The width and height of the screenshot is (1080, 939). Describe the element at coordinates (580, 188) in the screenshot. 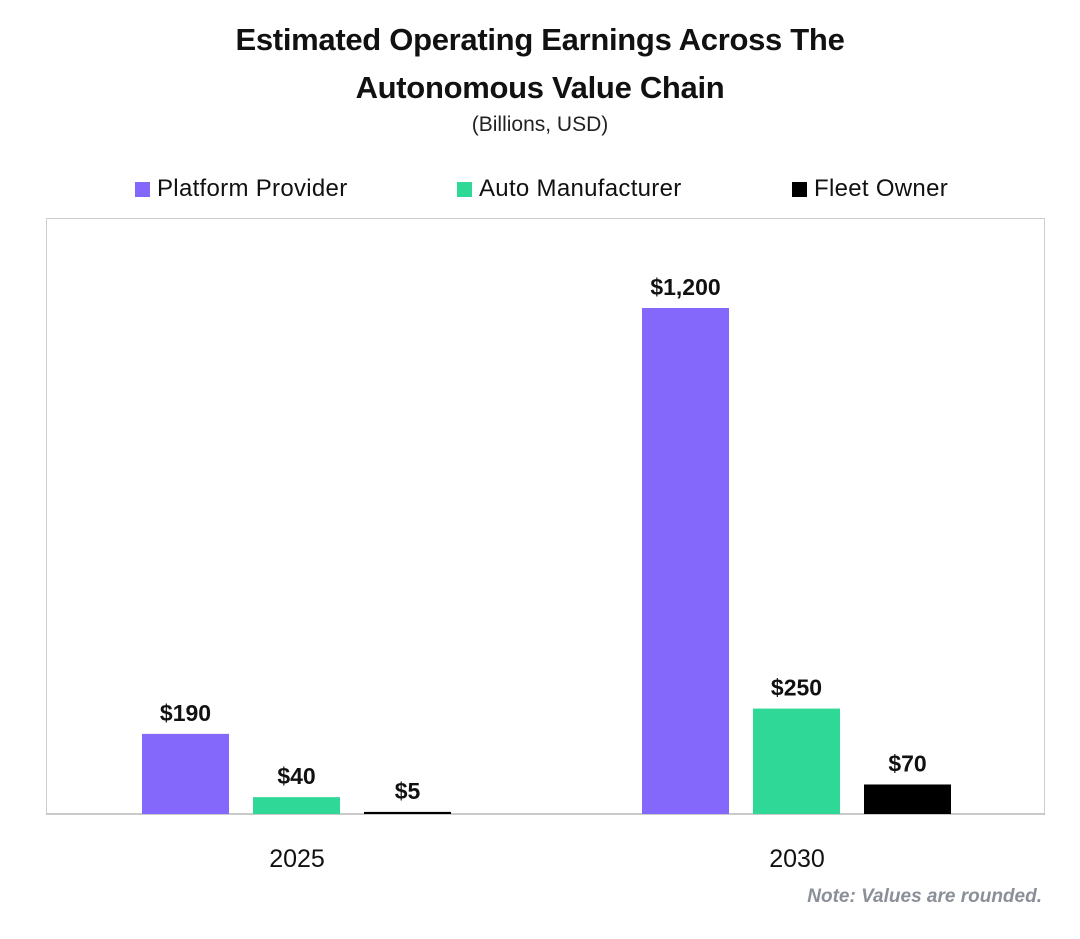

I see `legend-label-auto-manufacturer: Auto Manufacturer` at that location.